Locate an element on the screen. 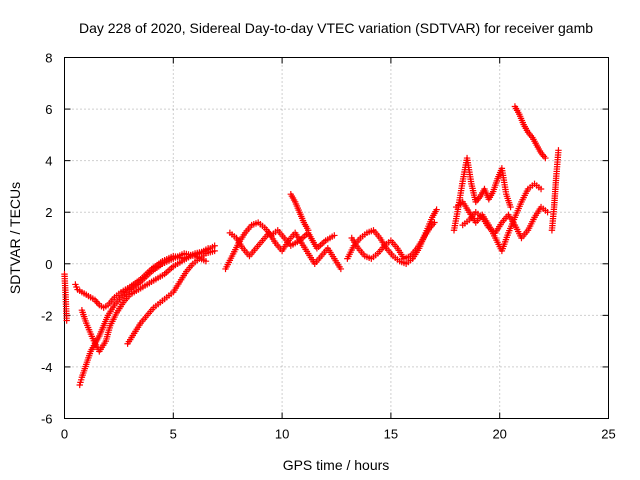  x-tick-label: 5 is located at coordinates (173, 434).